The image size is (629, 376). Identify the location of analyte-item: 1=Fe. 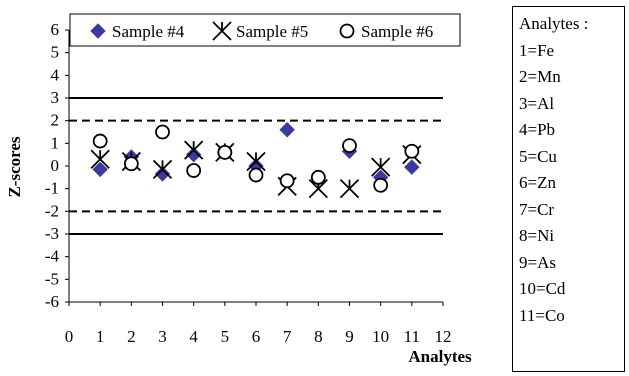
(537, 50).